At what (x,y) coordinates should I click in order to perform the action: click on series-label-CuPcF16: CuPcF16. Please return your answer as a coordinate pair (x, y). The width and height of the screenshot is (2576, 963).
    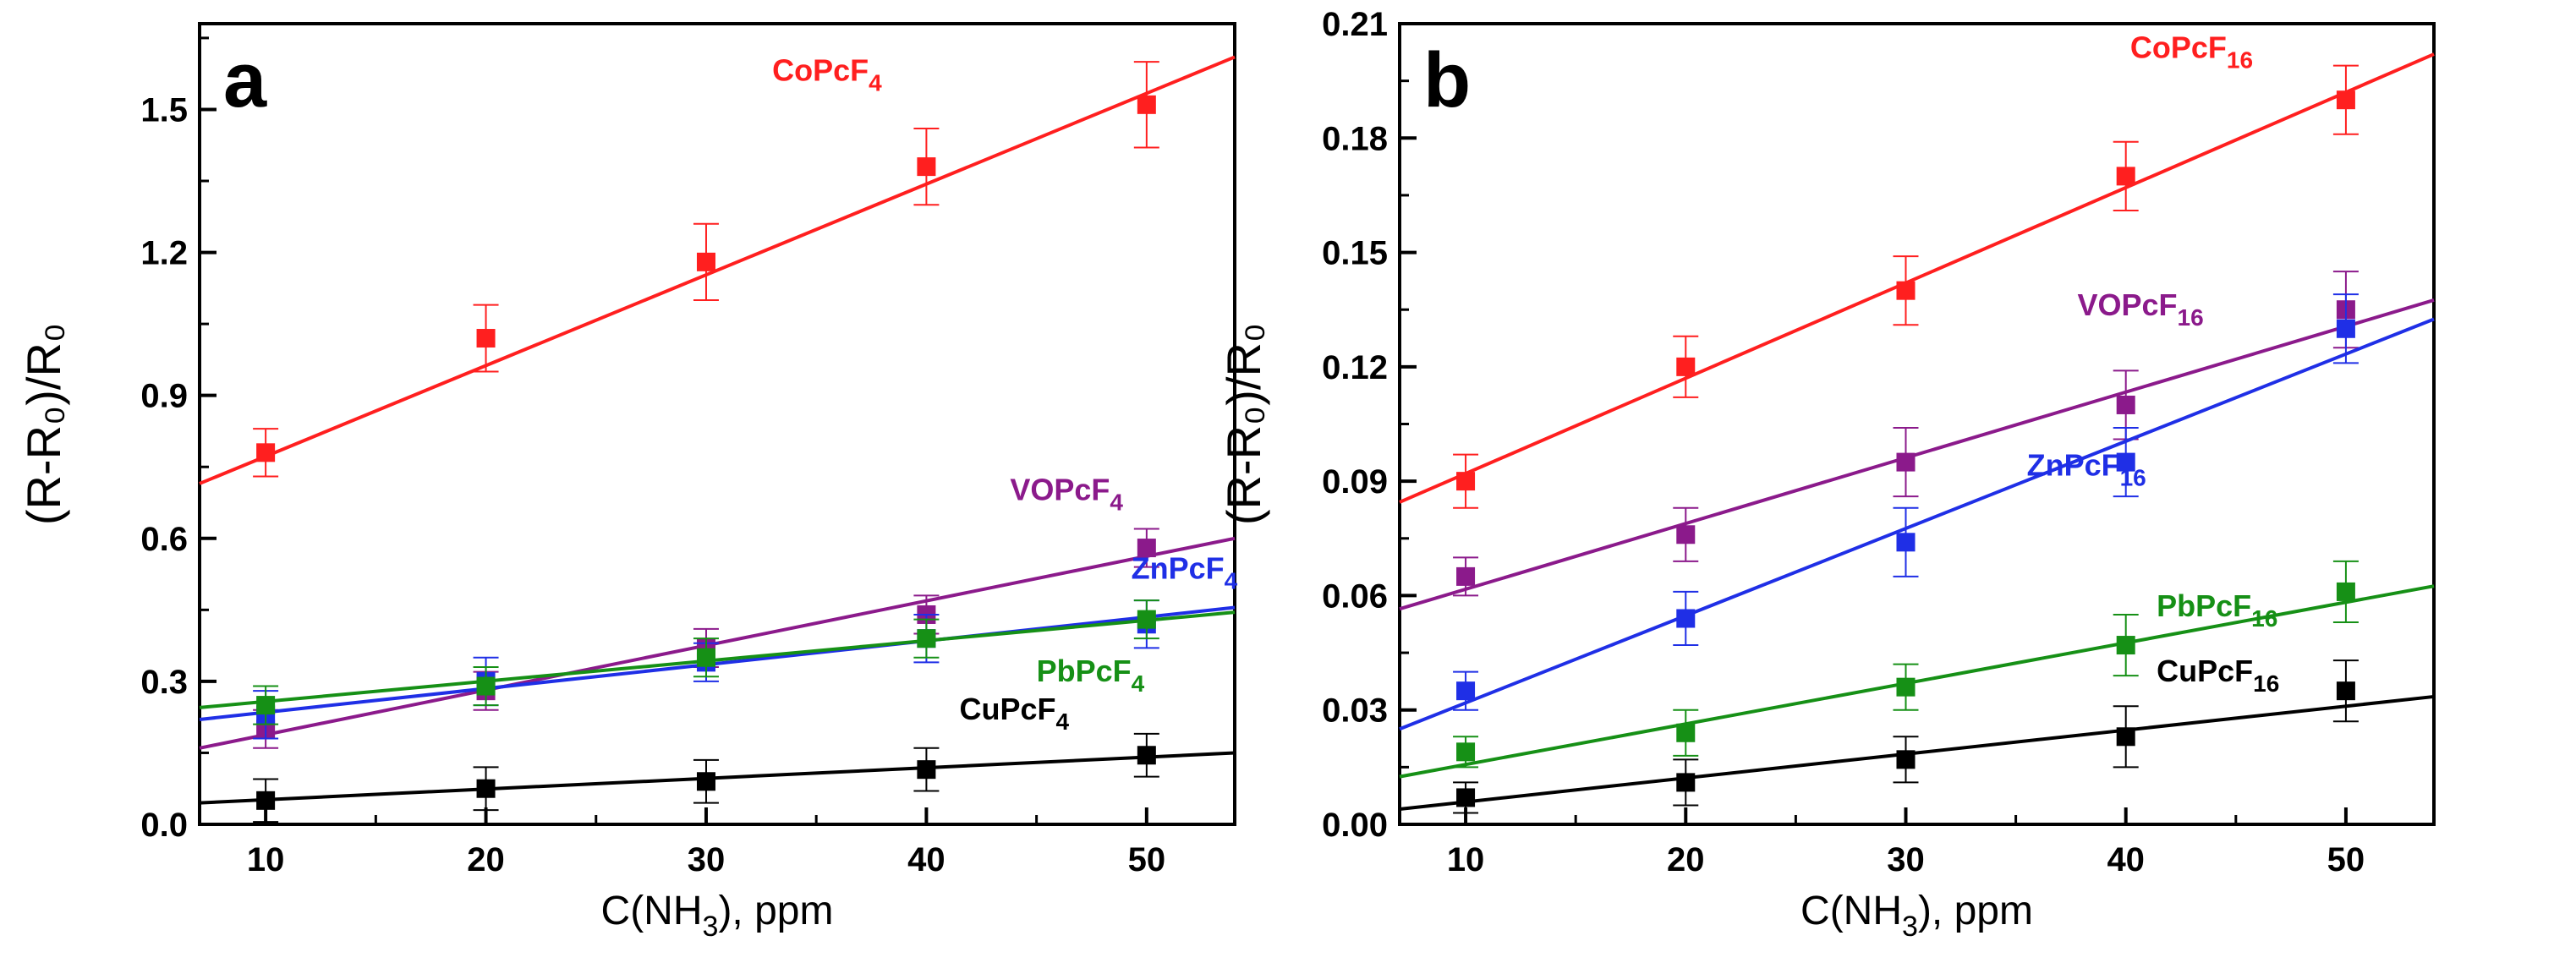
    Looking at the image, I should click on (2218, 675).